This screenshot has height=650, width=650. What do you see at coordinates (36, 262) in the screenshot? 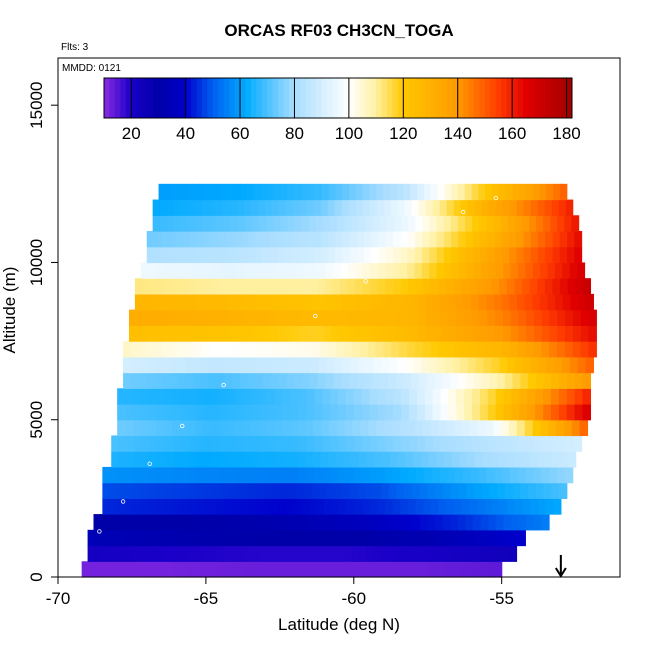
I see `y-tick-label: 10000` at bounding box center [36, 262].